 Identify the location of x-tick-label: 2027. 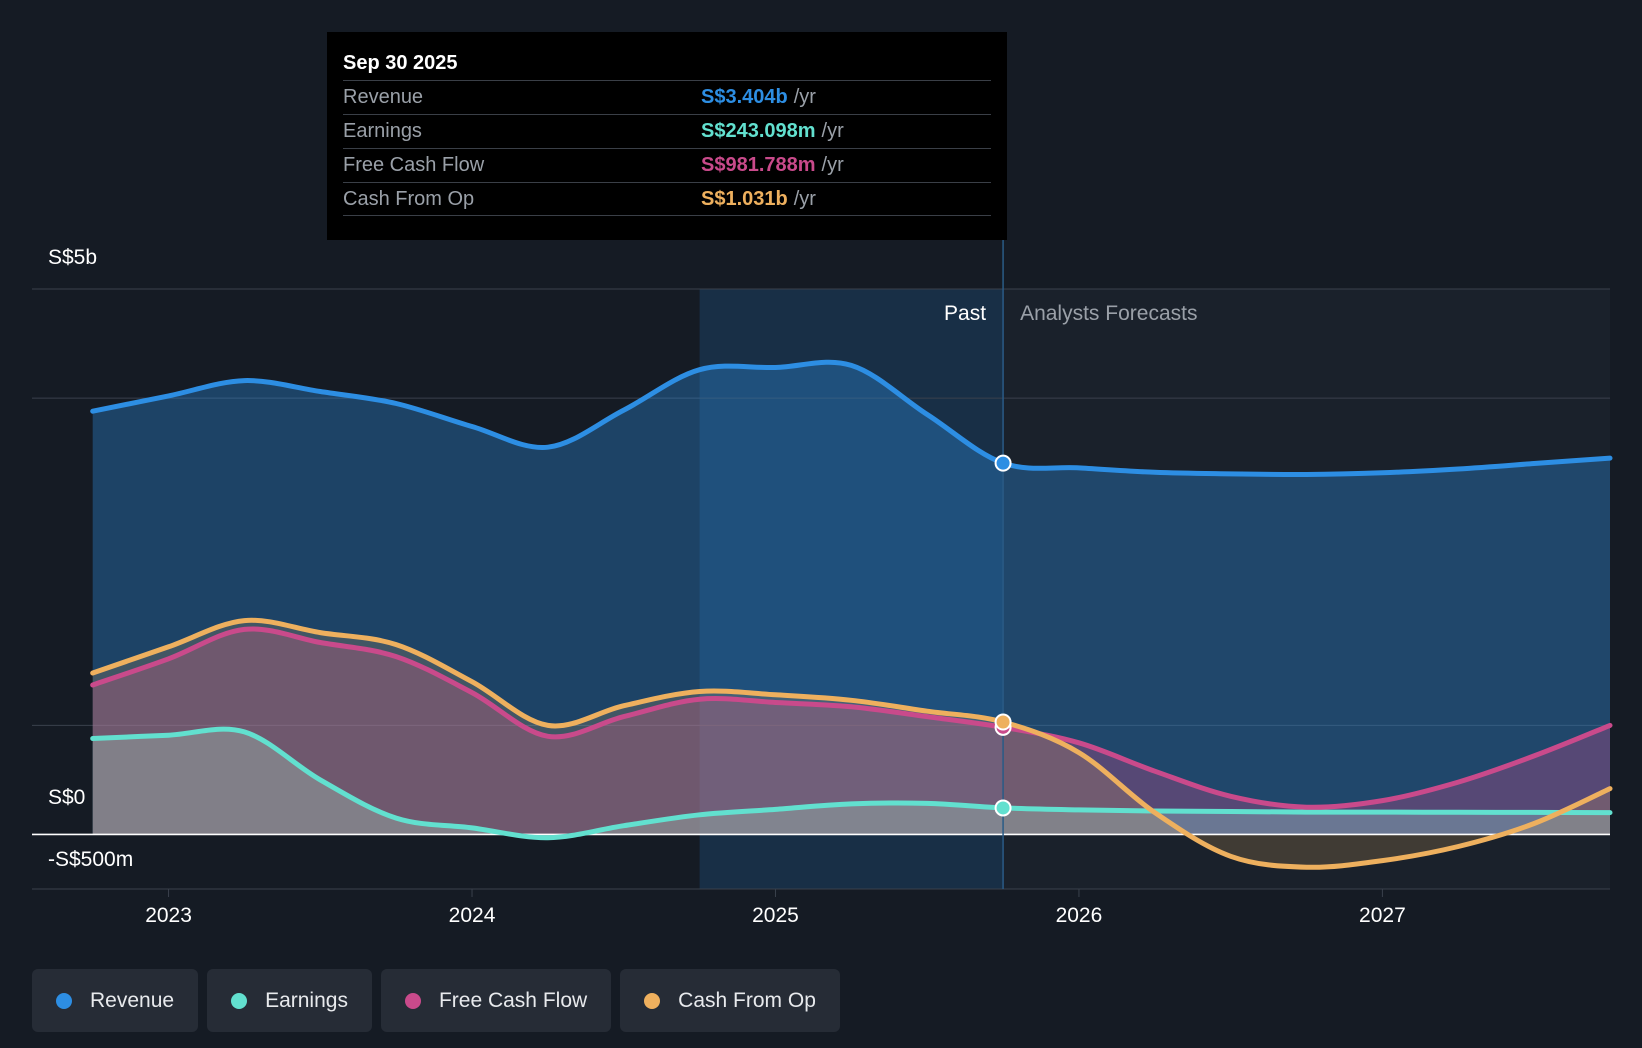
(1382, 915).